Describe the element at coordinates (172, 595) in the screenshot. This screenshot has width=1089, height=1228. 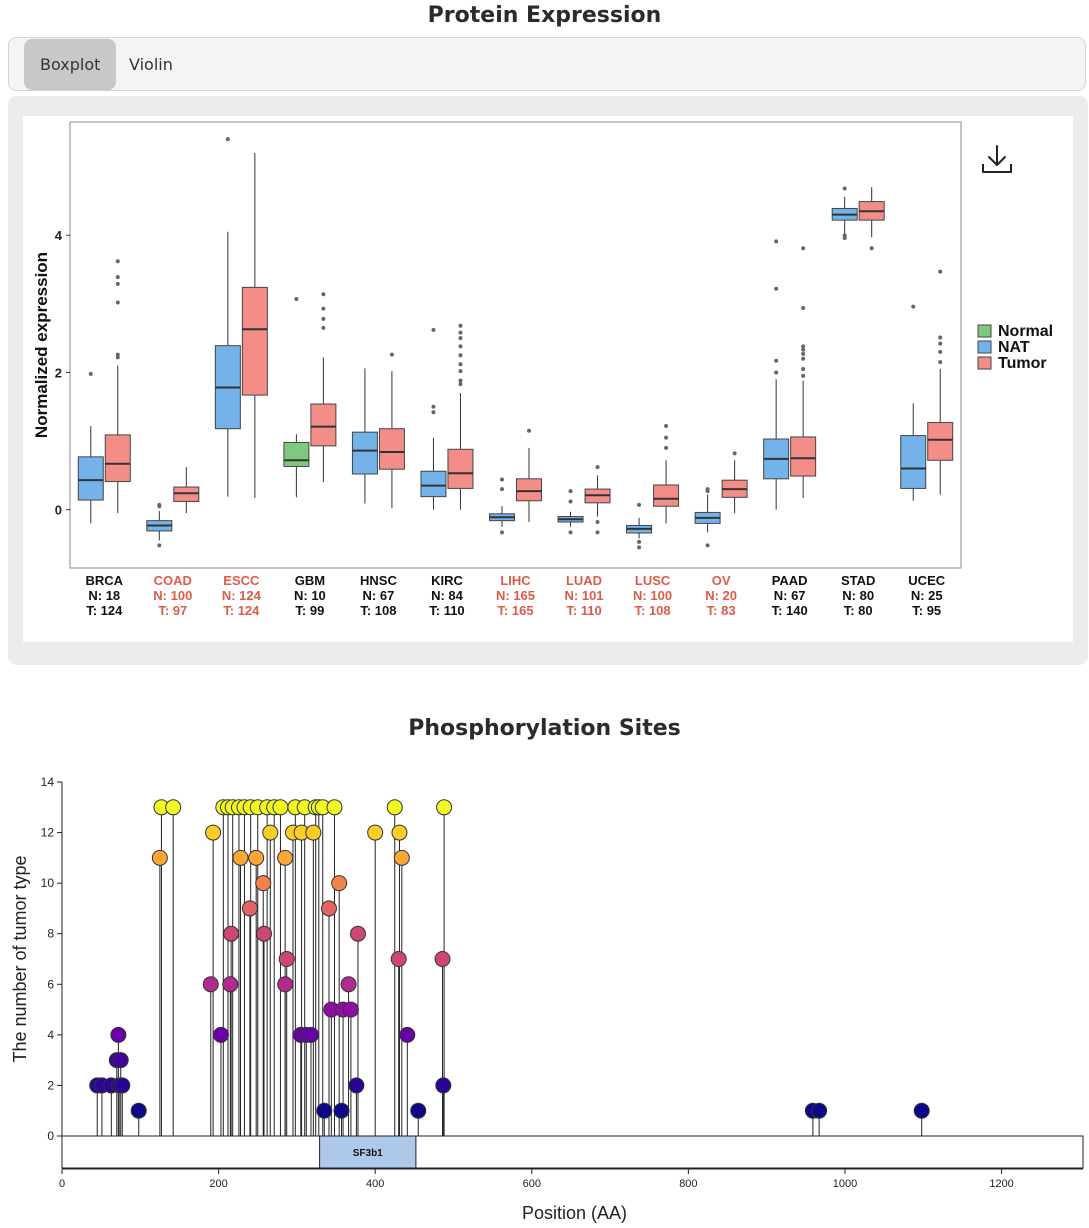
I see `x-count-normal-coad: N: 100` at that location.